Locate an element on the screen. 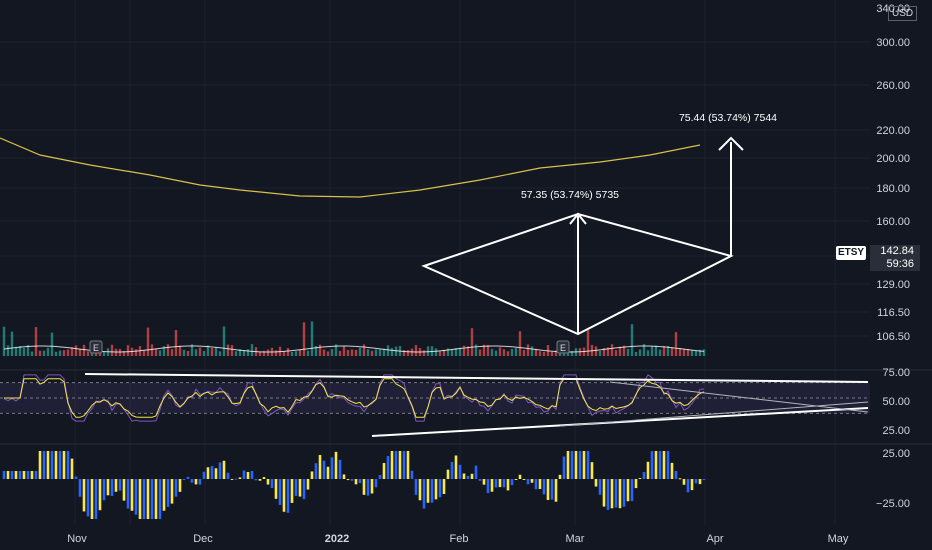 The image size is (932, 550). price-tick-label: 180.00 is located at coordinates (893, 189).